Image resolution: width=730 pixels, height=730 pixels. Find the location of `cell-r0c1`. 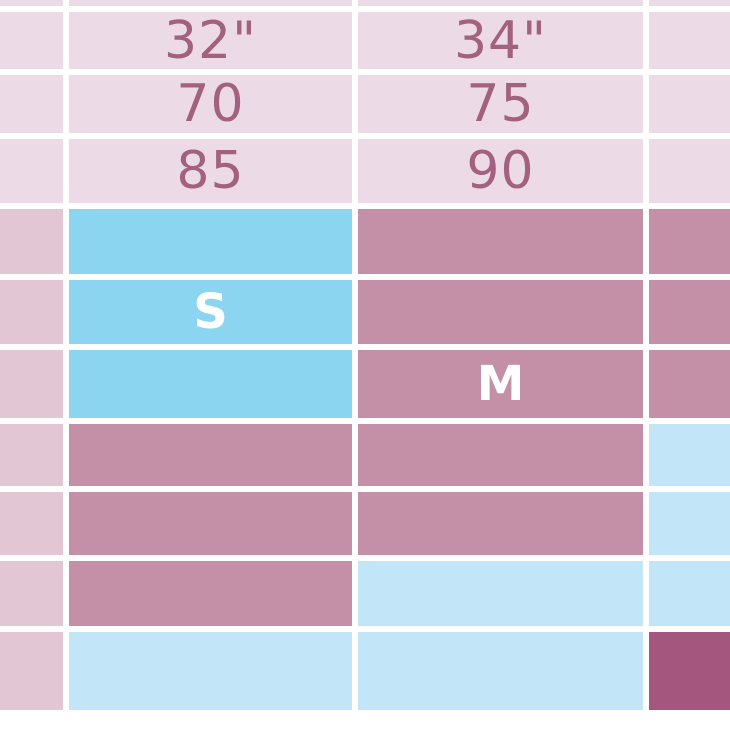

cell-r0c1 is located at coordinates (210, 3).